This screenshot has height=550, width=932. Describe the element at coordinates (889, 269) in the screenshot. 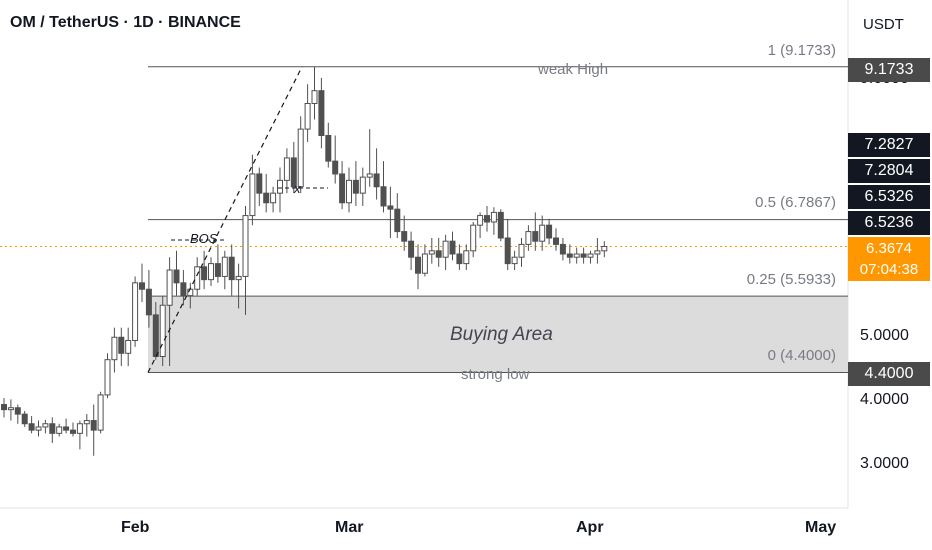

I see `countdown-value: 07:04:38` at that location.